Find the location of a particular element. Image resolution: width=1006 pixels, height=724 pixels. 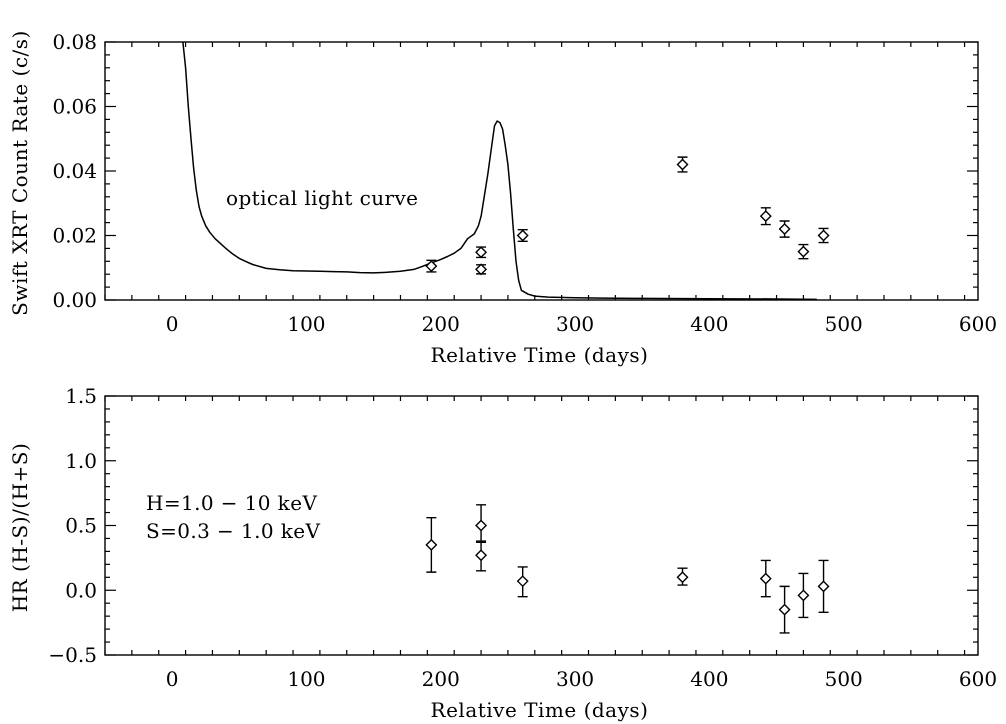

y-tick-label: 0.08 is located at coordinates (74, 42).